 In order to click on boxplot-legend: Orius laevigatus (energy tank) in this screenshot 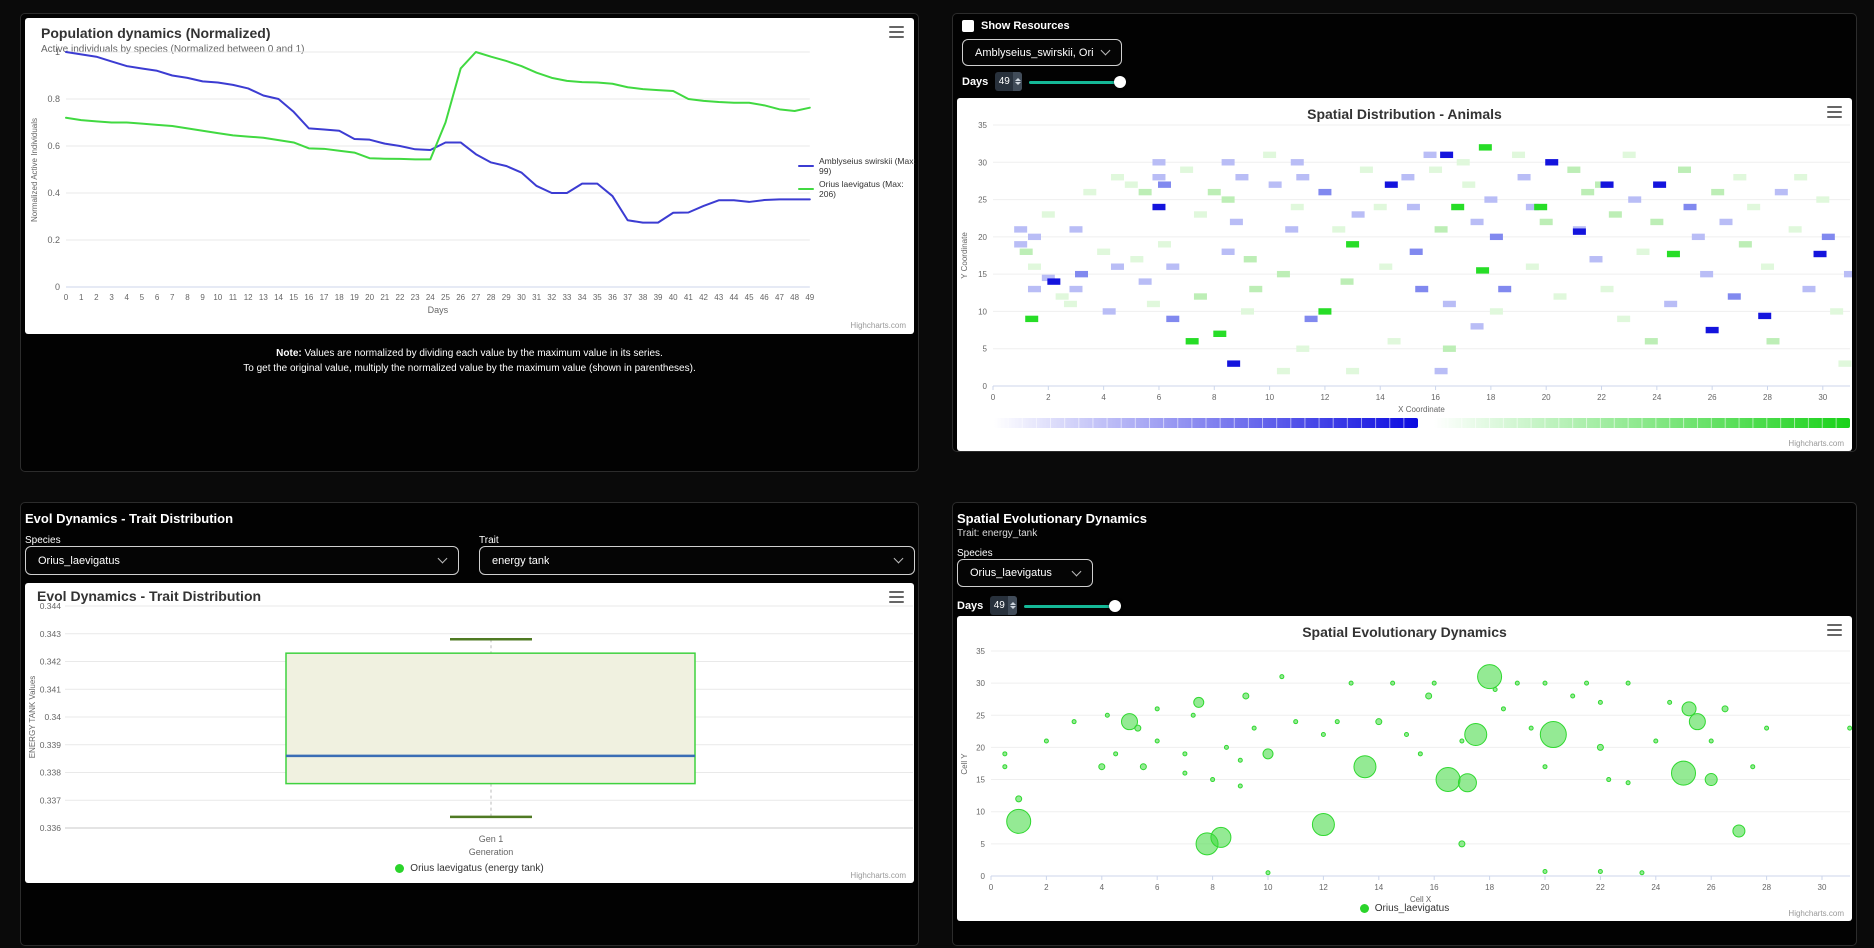, I will do `click(469, 868)`.